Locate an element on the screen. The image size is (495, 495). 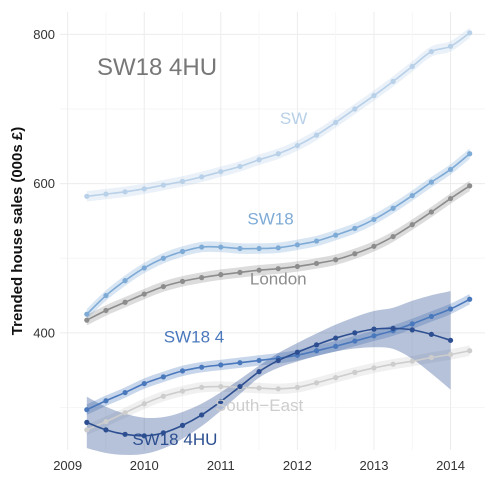
series-label-sw18-4hu: SW18 4HU is located at coordinates (174, 439).